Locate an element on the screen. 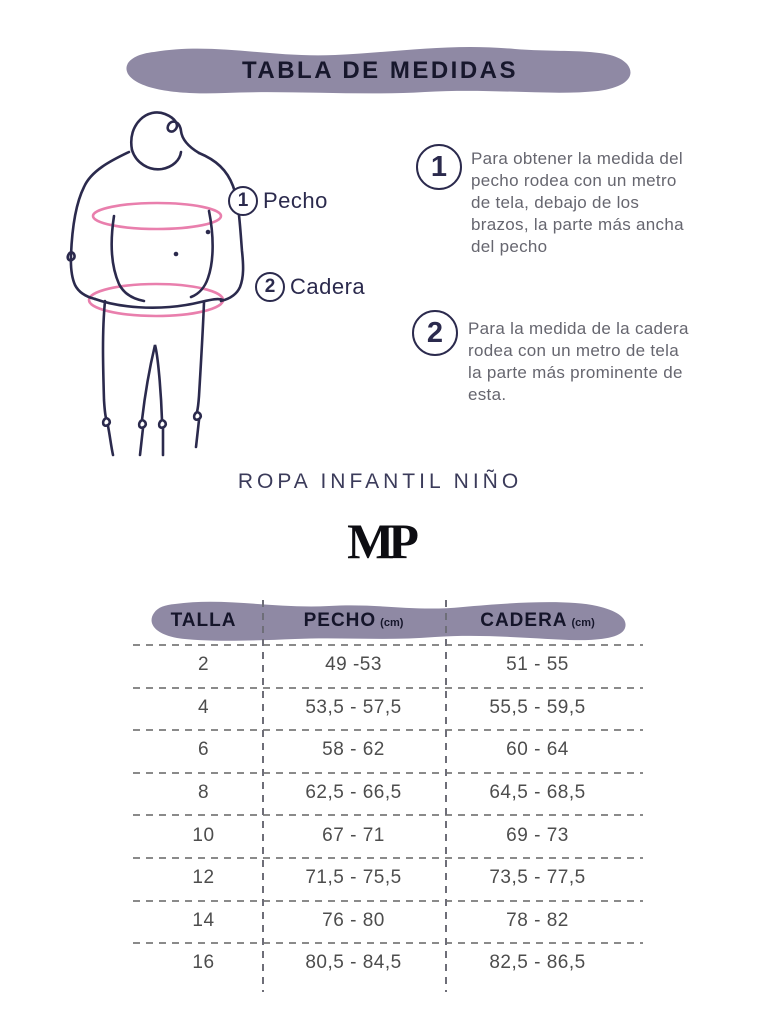 The height and width of the screenshot is (1020, 760). label-cadera: 2 Cadera is located at coordinates (310, 287).